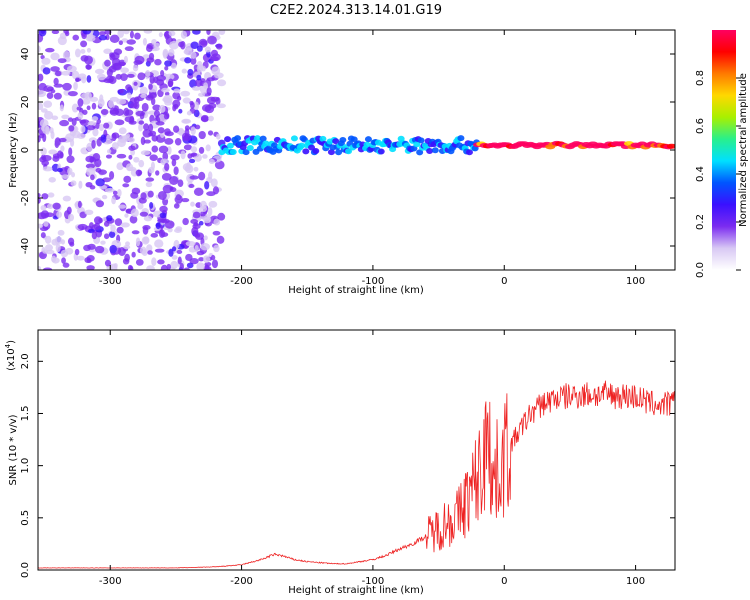  Describe the element at coordinates (241, 581) in the screenshot. I see `x-tick-label: -200` at that location.